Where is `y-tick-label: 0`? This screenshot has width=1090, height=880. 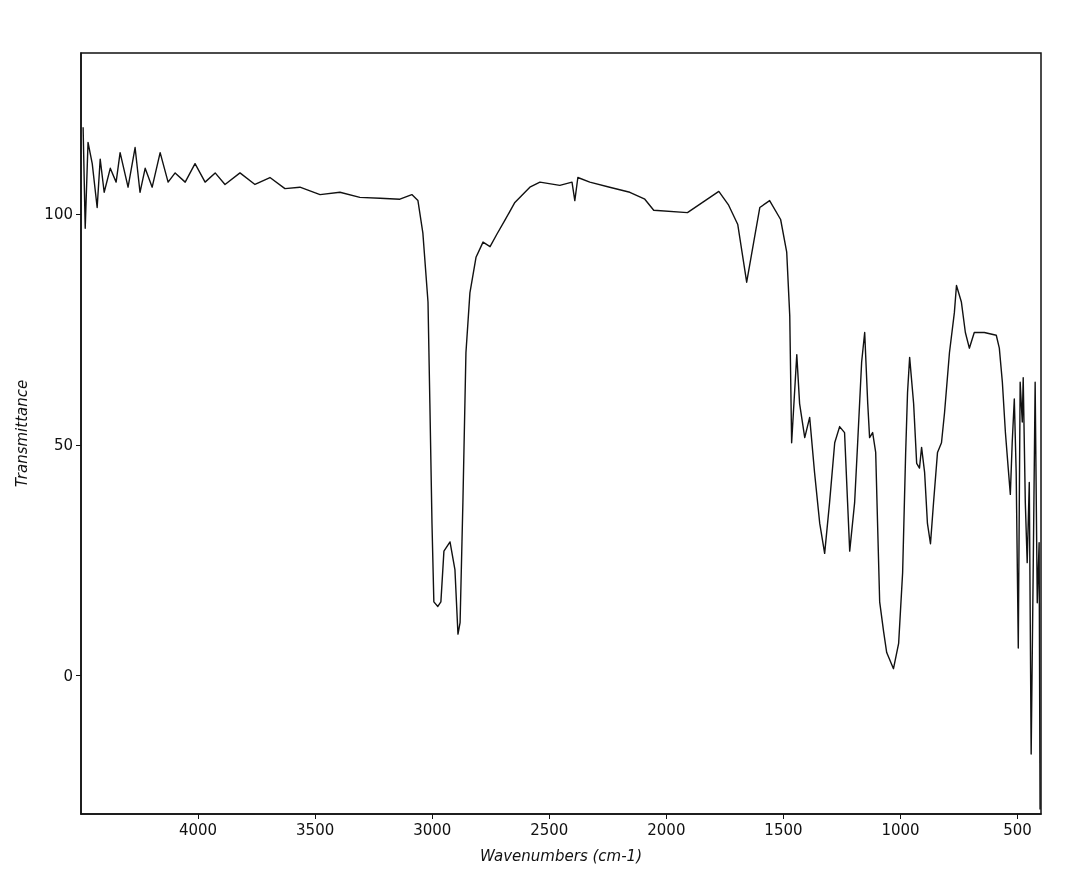
y-tick-label: 0 is located at coordinates (68, 675).